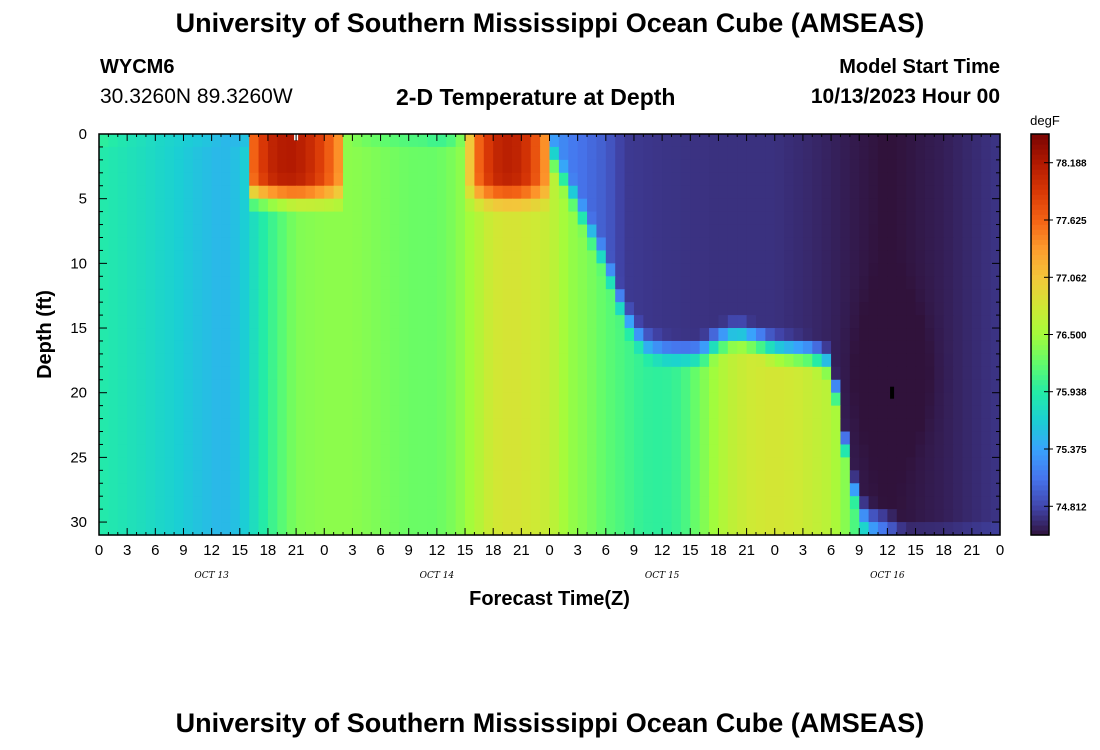 This screenshot has width=1100, height=750. Describe the element at coordinates (905, 96) in the screenshot. I see `model-start-value: 10/13/2023 Hour 00` at that location.